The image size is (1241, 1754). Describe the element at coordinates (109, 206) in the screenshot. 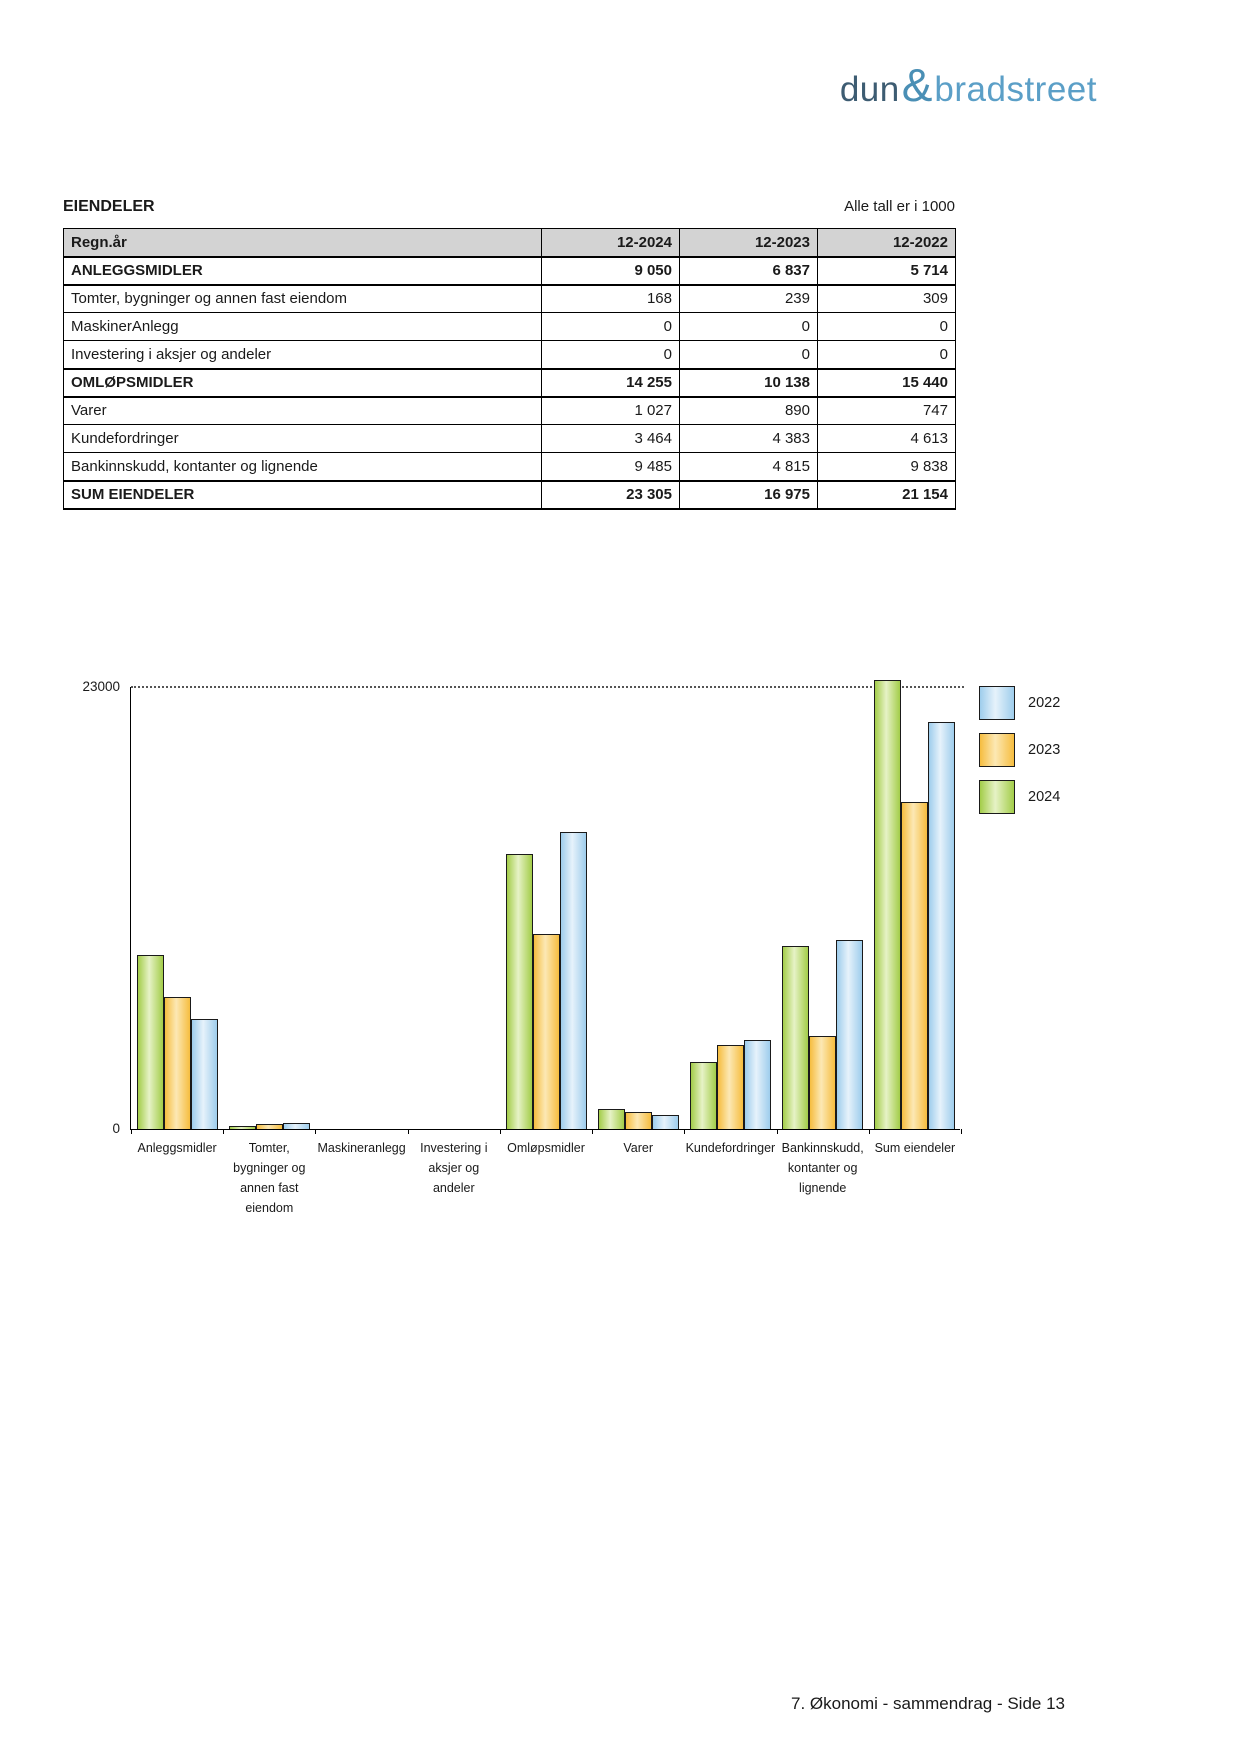

I see `section-title: EIENDELER` at that location.